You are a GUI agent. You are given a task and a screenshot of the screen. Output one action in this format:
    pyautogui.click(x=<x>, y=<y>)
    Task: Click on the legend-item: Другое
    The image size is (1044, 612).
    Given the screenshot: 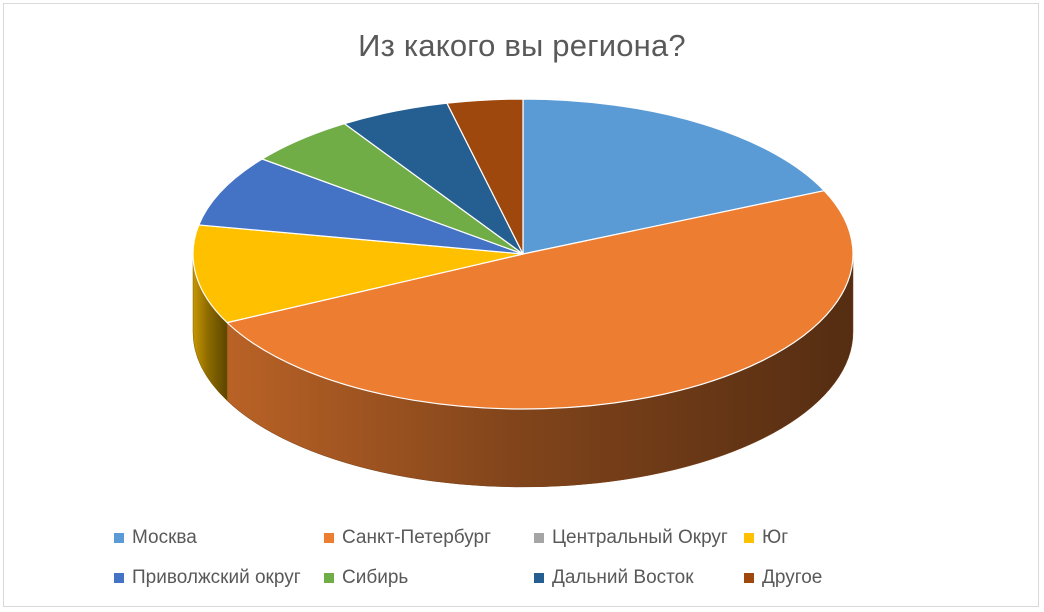 What is the action you would take?
    pyautogui.click(x=783, y=578)
    